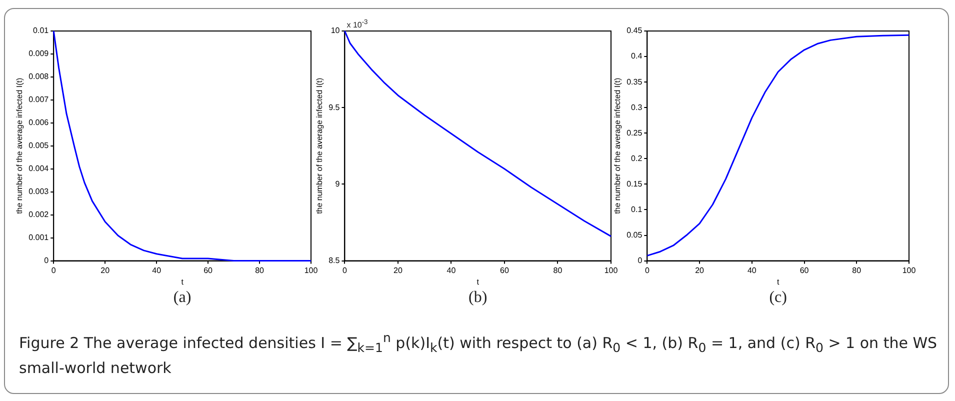 Image resolution: width=955 pixels, height=401 pixels. Describe the element at coordinates (182, 298) in the screenshot. I see `text: (a)` at that location.